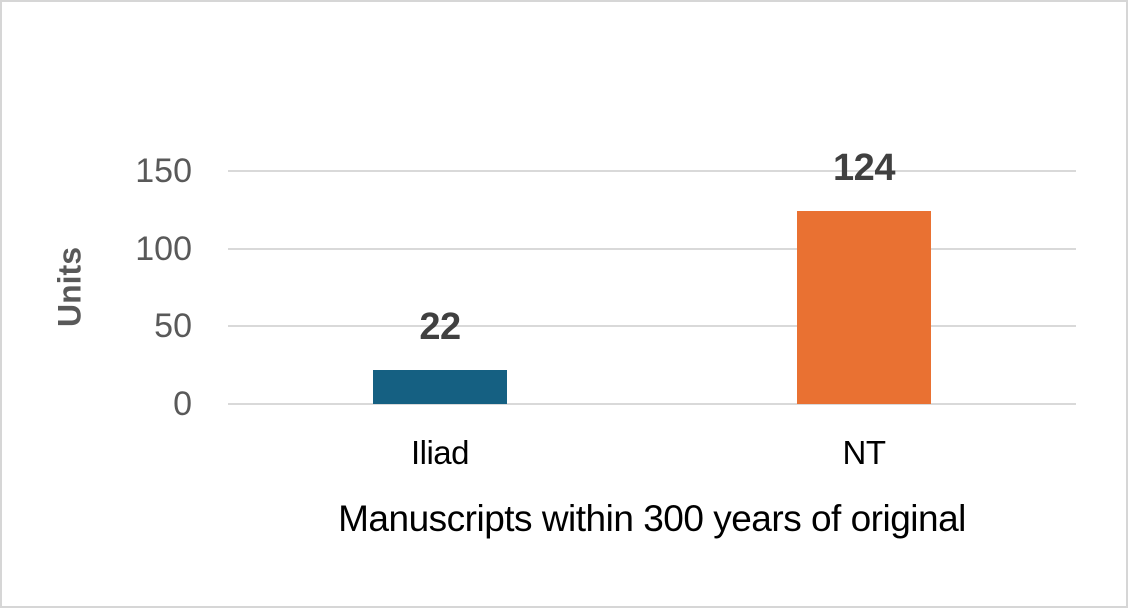 The image size is (1128, 608). What do you see at coordinates (182, 404) in the screenshot?
I see `y-tick-label-0: 0` at bounding box center [182, 404].